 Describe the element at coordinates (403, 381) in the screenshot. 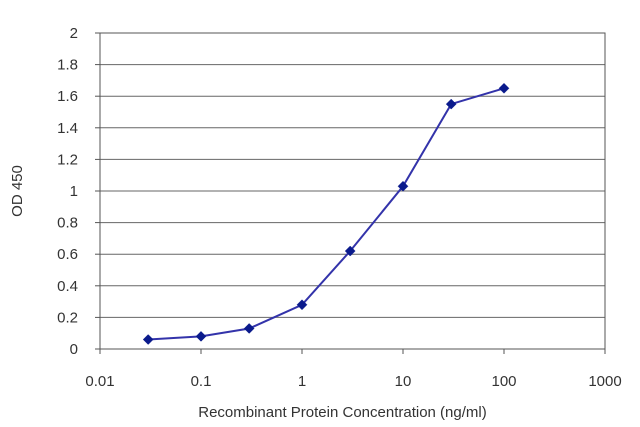

I see `x-tick-label: 10` at that location.